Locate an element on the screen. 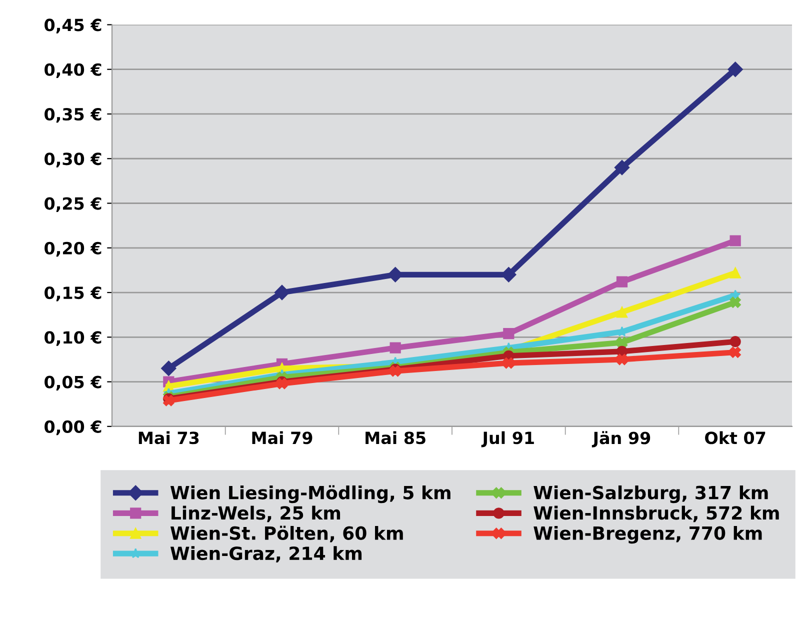 The image size is (800, 618). y-tick-label: 0,45 € is located at coordinates (73, 26).